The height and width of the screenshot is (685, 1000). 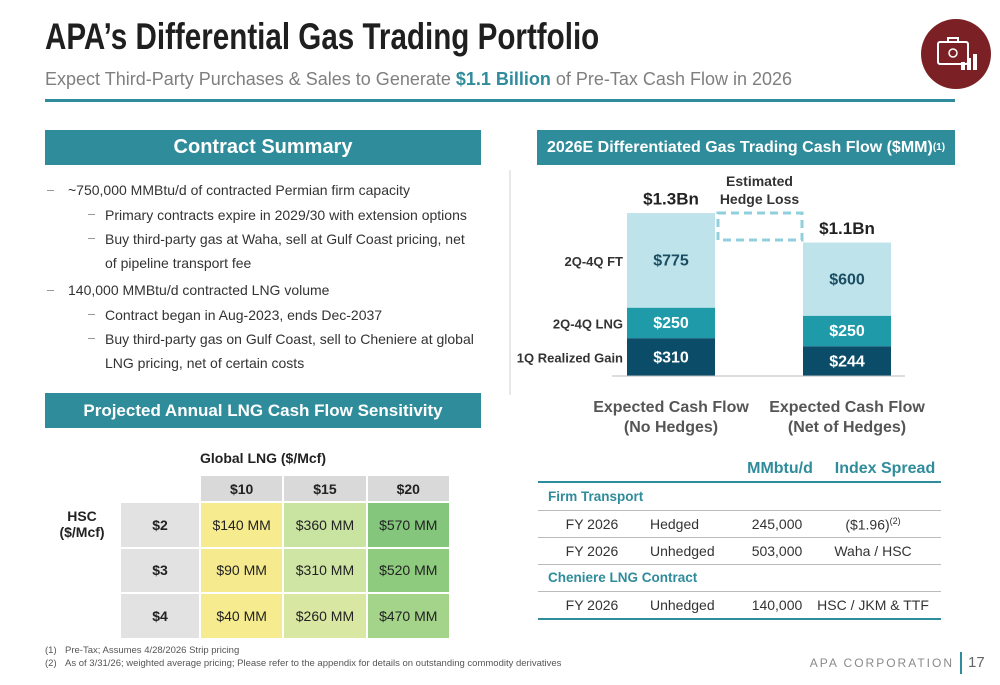 What do you see at coordinates (325, 525) in the screenshot?
I see `table-cell: $360 MM` at bounding box center [325, 525].